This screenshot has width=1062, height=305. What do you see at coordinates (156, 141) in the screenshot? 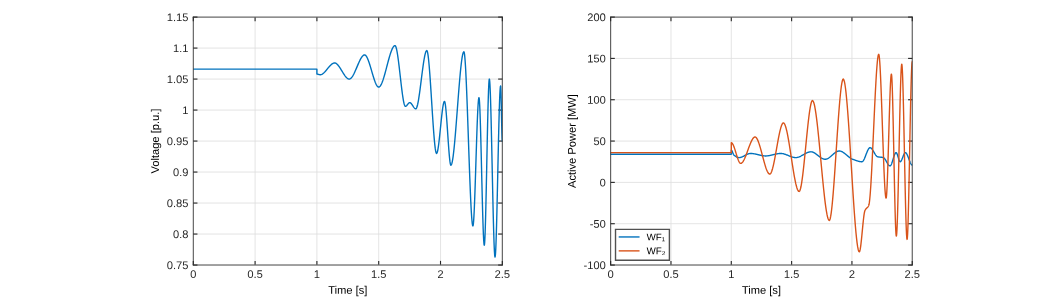
I see `y-axis-title: Voltage [p.u.]` at bounding box center [156, 141].